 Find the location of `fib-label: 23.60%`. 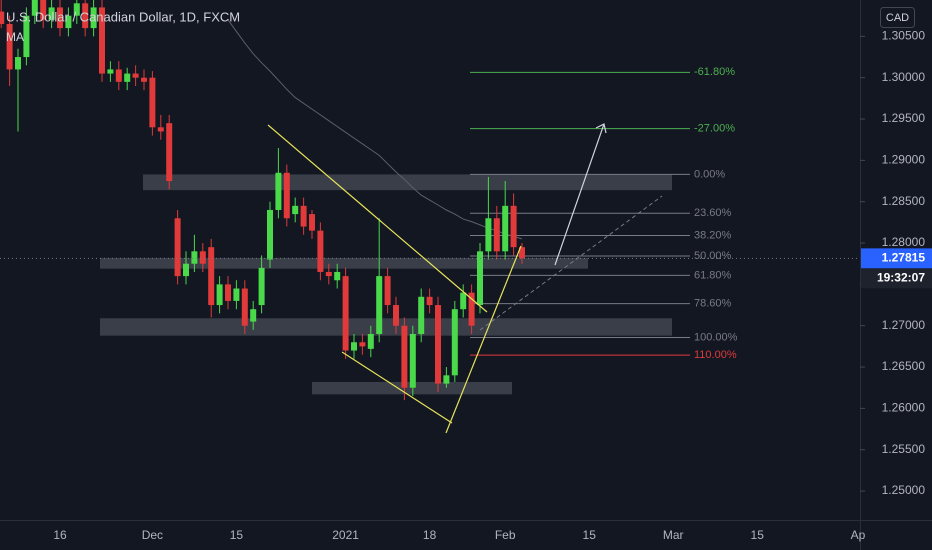

fib-label: 23.60% is located at coordinates (713, 213).